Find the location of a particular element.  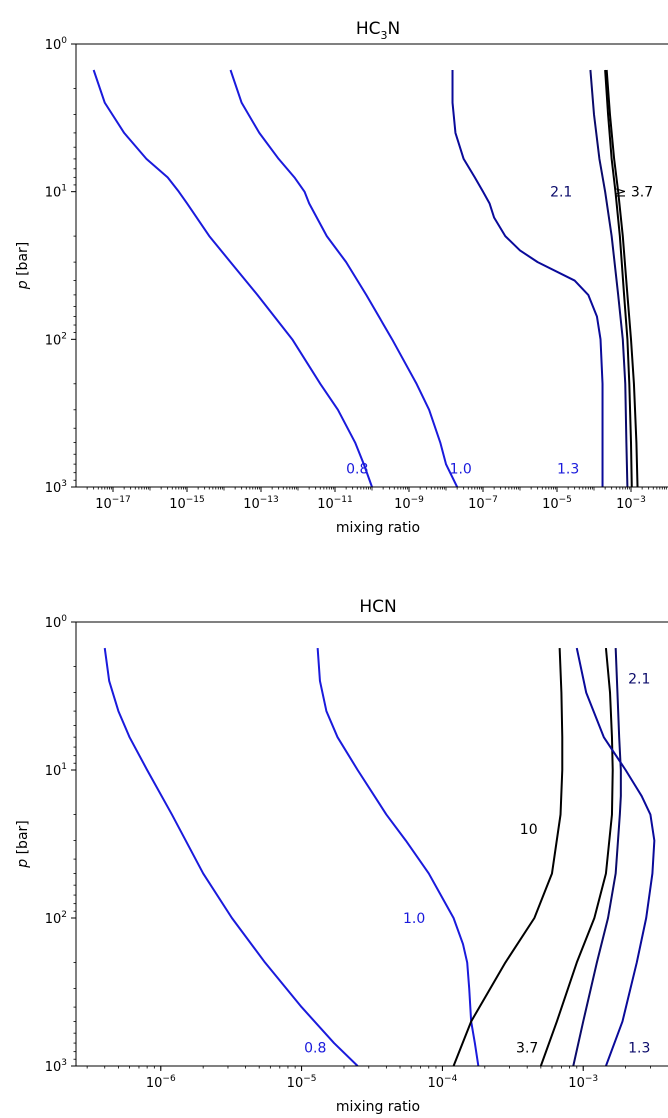

chart-title: HC3N is located at coordinates (378, 30).